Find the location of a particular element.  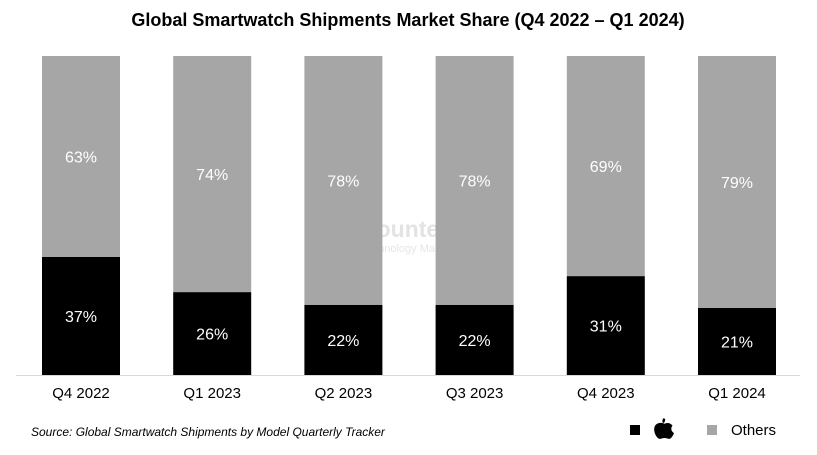

data-label-others: 69% is located at coordinates (606, 167).